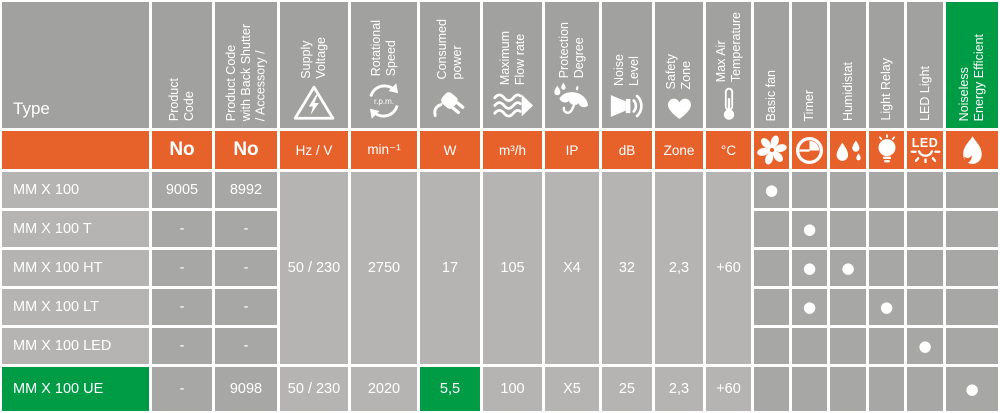 The width and height of the screenshot is (1000, 413). What do you see at coordinates (771, 65) in the screenshot?
I see `col-header-basic-fan: Basic fan` at bounding box center [771, 65].